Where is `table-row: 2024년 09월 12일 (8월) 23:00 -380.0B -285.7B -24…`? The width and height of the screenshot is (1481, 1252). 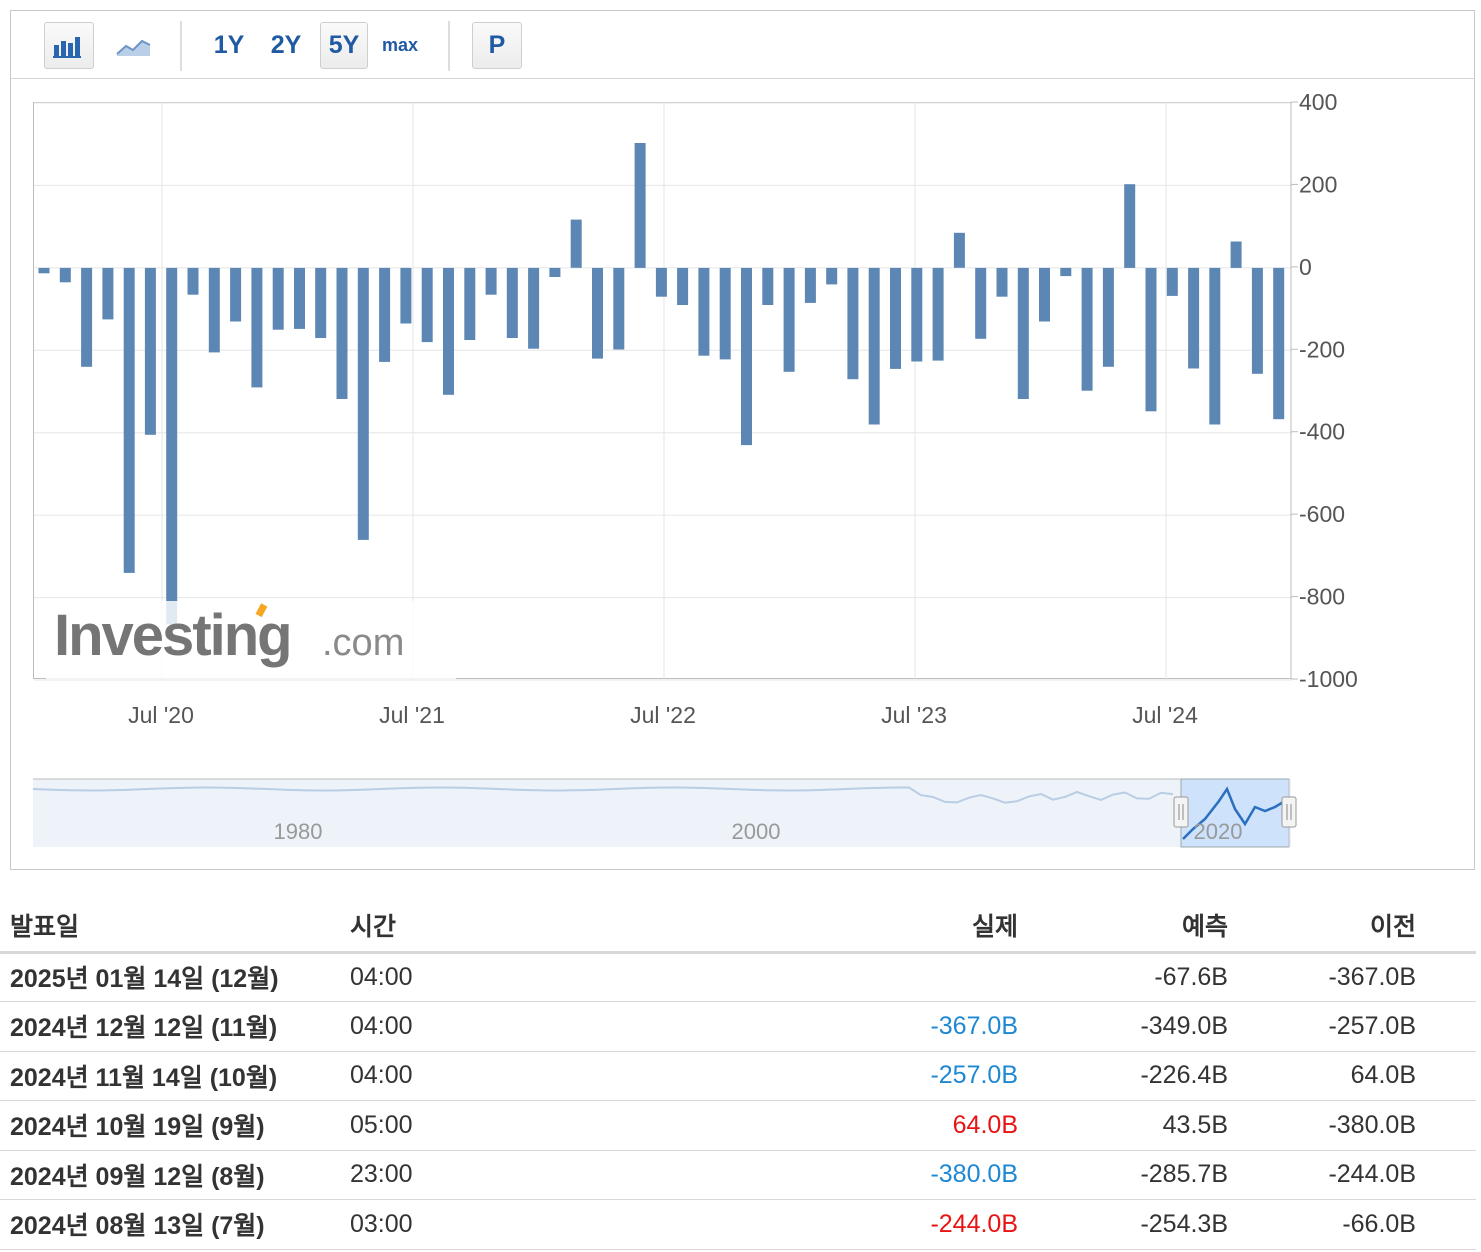 table-row: 2024년 09월 12일 (8월) 23:00 -380.0B -285.7B -24… is located at coordinates (738, 1175).